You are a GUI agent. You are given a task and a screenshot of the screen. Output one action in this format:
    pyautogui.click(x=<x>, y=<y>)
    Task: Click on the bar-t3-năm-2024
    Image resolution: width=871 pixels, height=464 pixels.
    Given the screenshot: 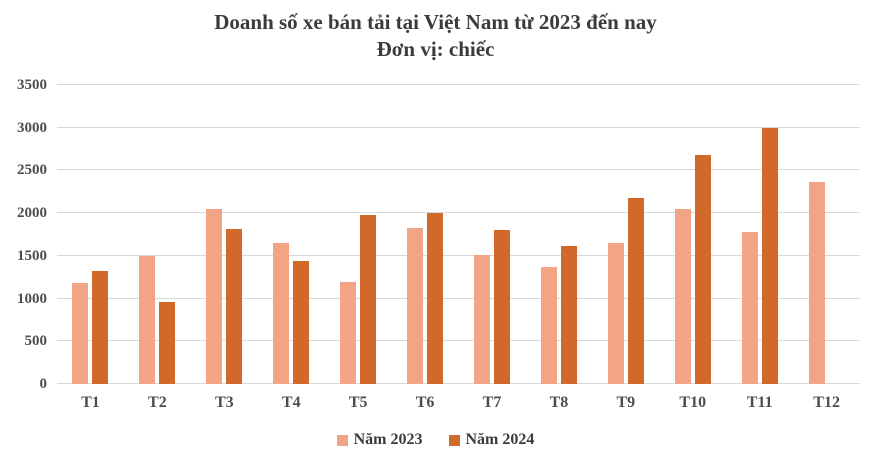 What is the action you would take?
    pyautogui.click(x=234, y=306)
    